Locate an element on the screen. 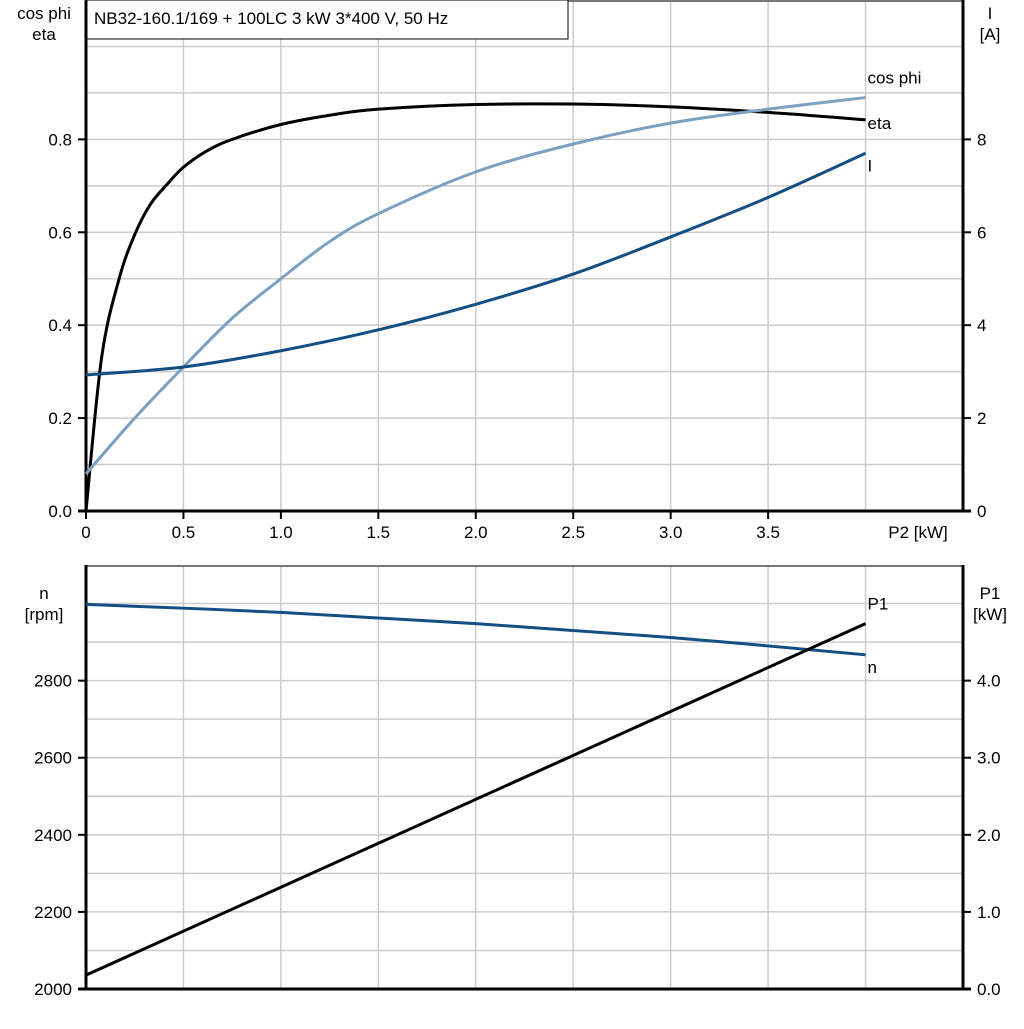 The image size is (1024, 1029). x-tick-label: 3.5 is located at coordinates (768, 532).